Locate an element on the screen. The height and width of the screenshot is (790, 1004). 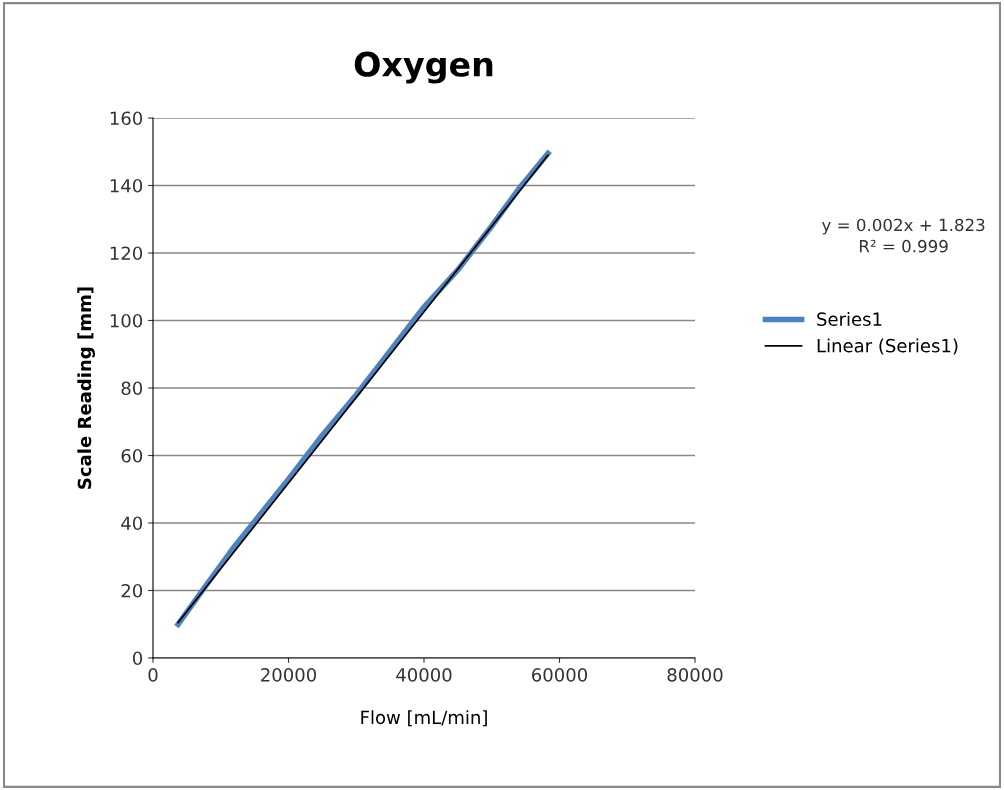
text: y = 0.002x + 1.823 R² = 0.999 is located at coordinates (903, 235).